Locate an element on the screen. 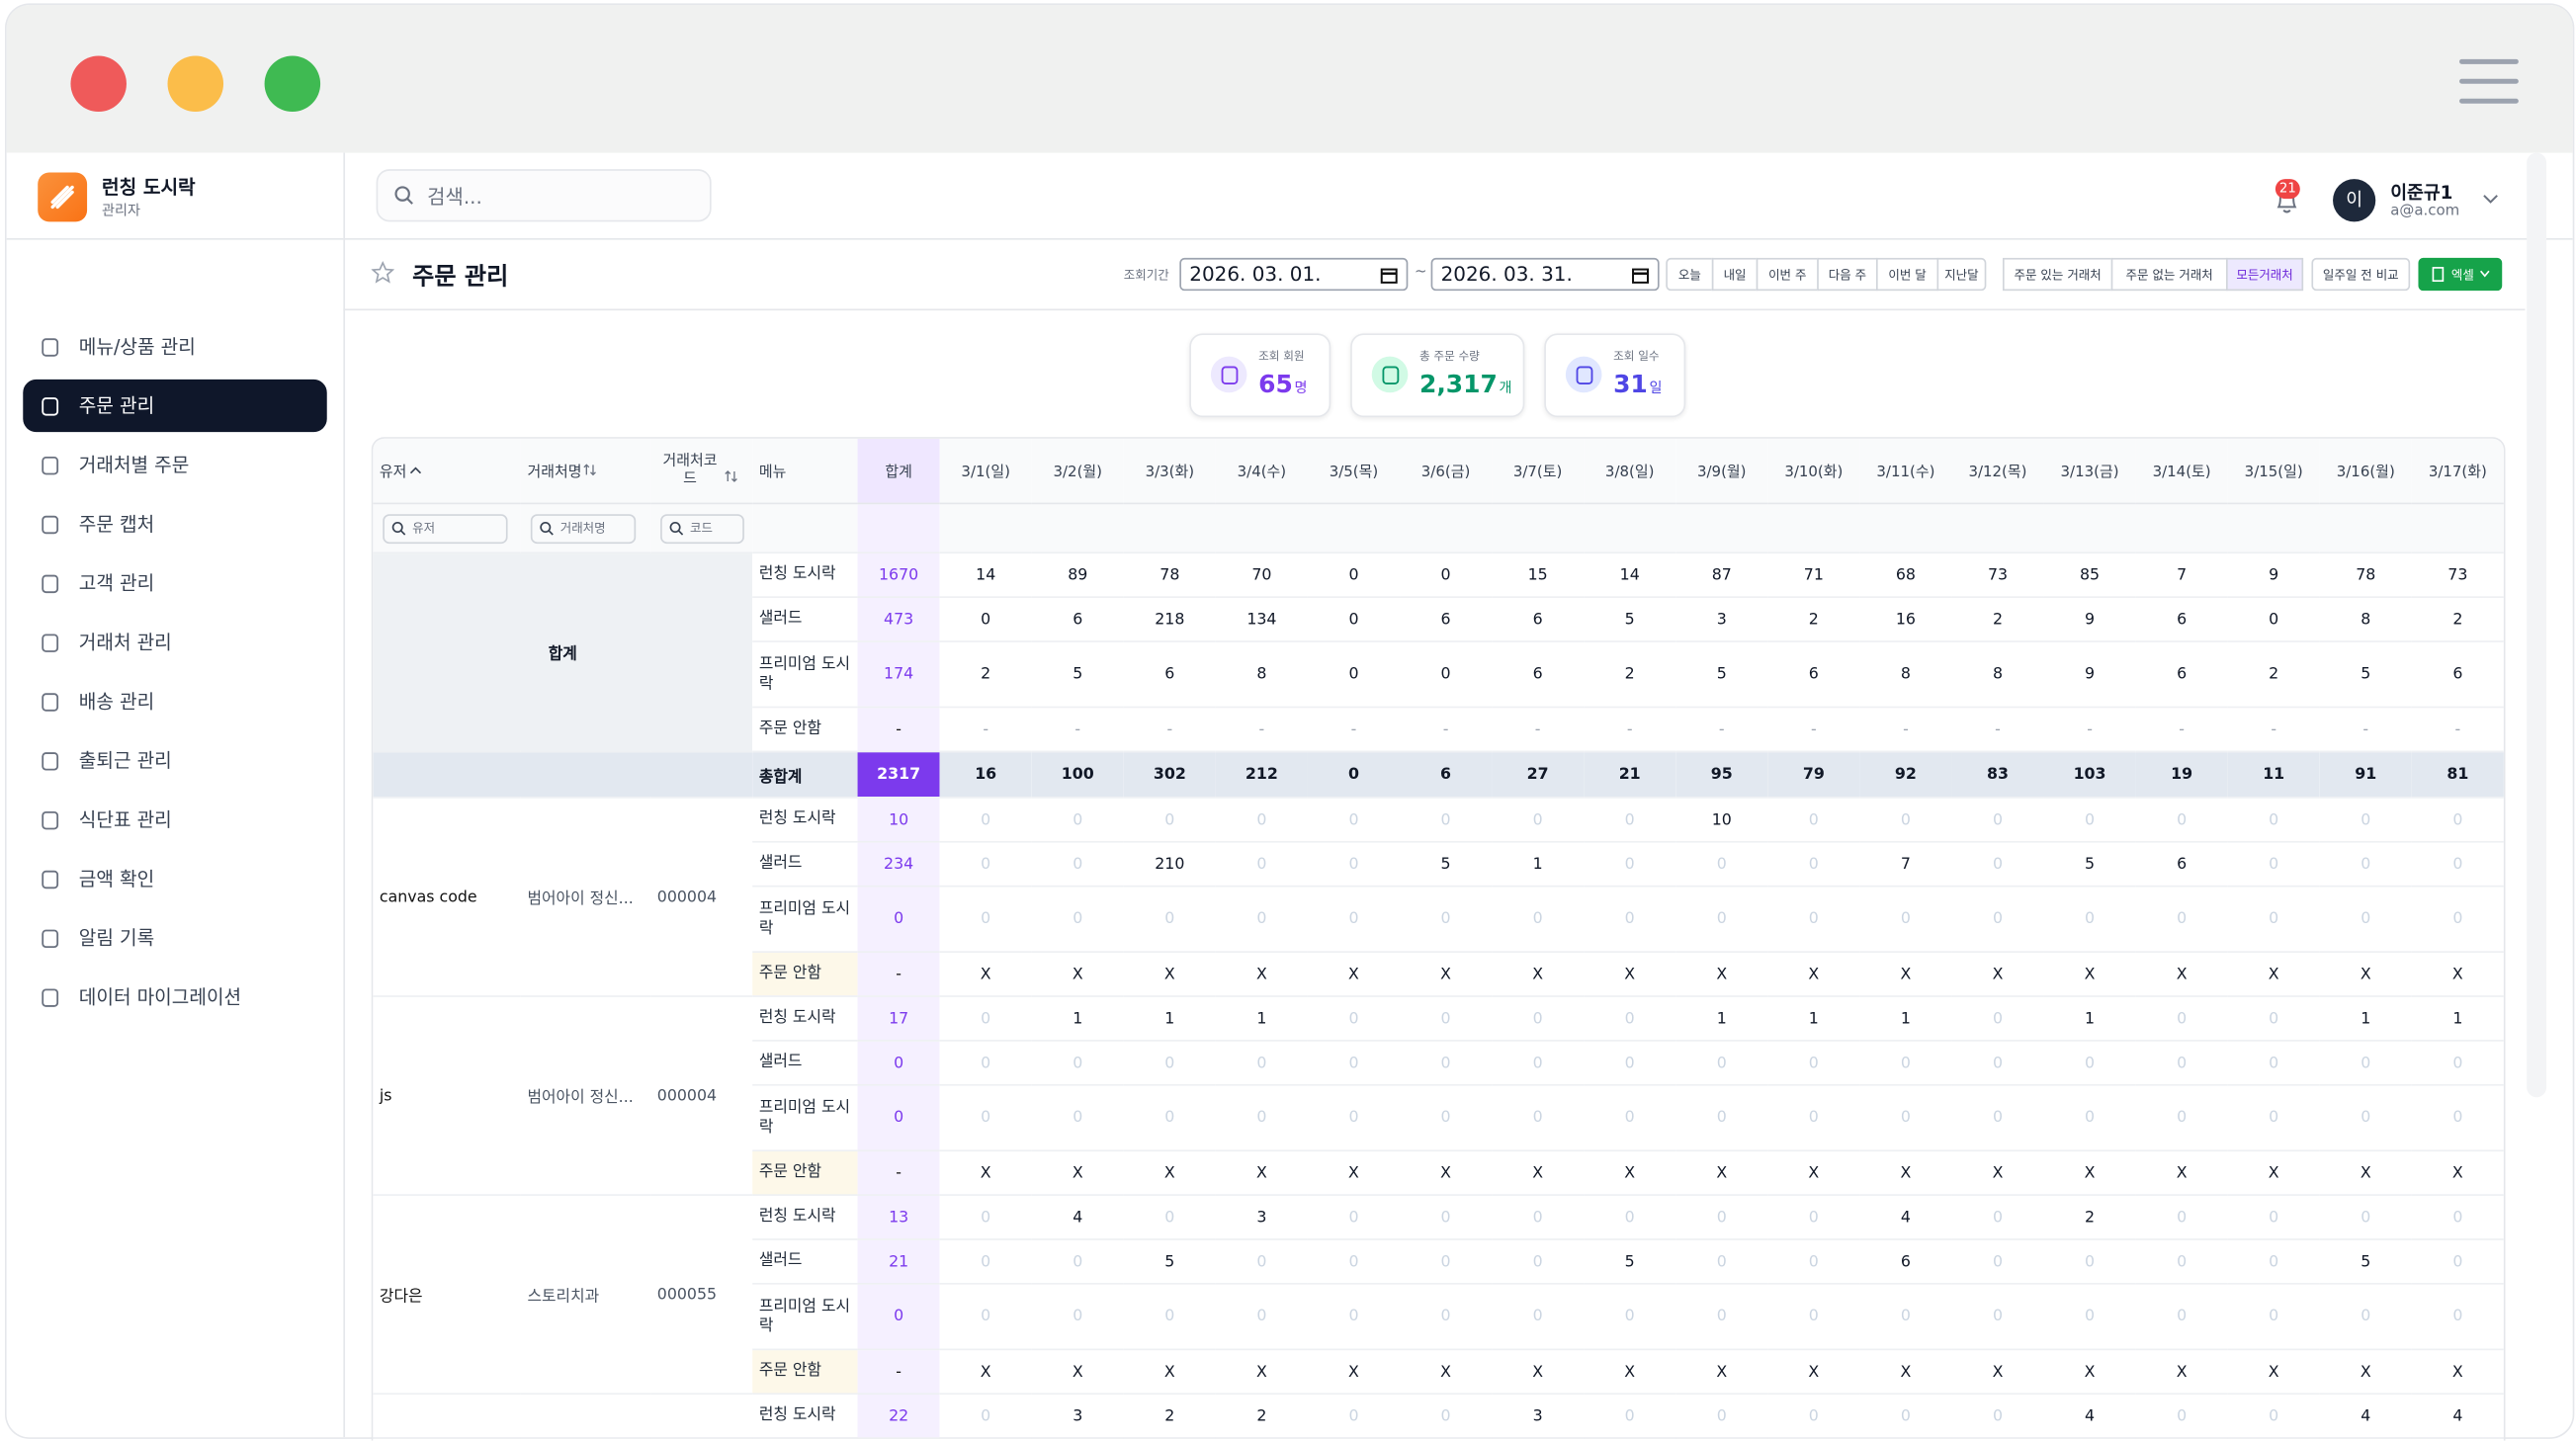  brand-role: 관리자 is located at coordinates (121, 212).